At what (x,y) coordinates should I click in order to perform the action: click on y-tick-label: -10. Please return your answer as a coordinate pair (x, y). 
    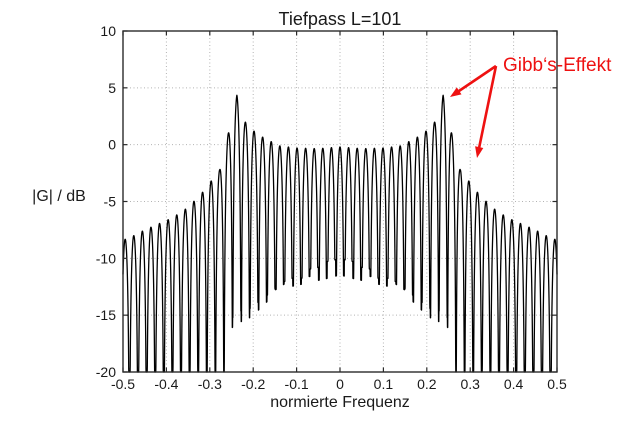
    Looking at the image, I should click on (106, 258).